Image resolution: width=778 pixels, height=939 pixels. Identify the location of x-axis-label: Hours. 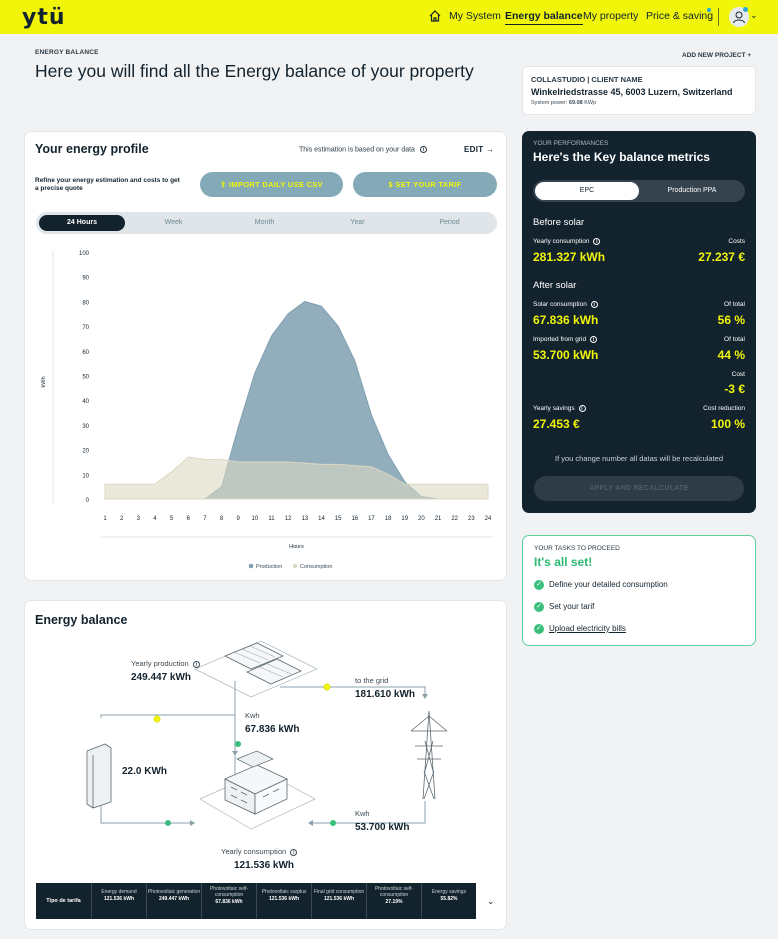
(296, 547).